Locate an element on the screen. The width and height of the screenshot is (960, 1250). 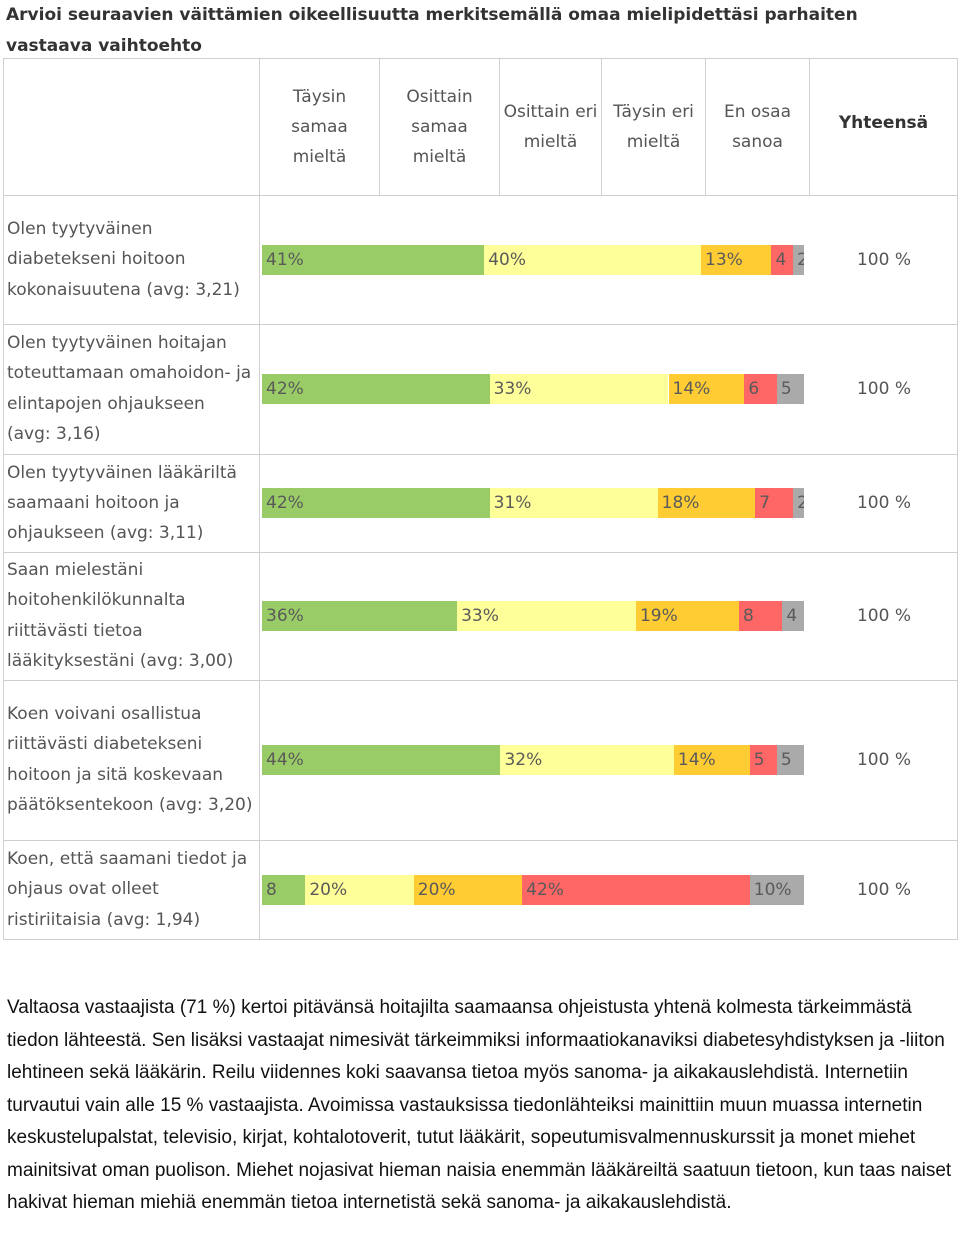
bar-segment-taysin-eri: 5 is located at coordinates (763, 760).